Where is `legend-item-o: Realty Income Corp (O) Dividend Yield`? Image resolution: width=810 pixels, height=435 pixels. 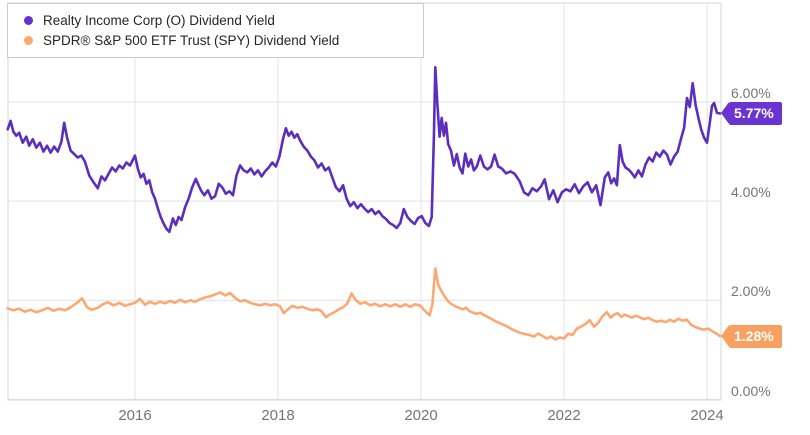 legend-item-o: Realty Income Corp (O) Dividend Yield is located at coordinates (218, 20).